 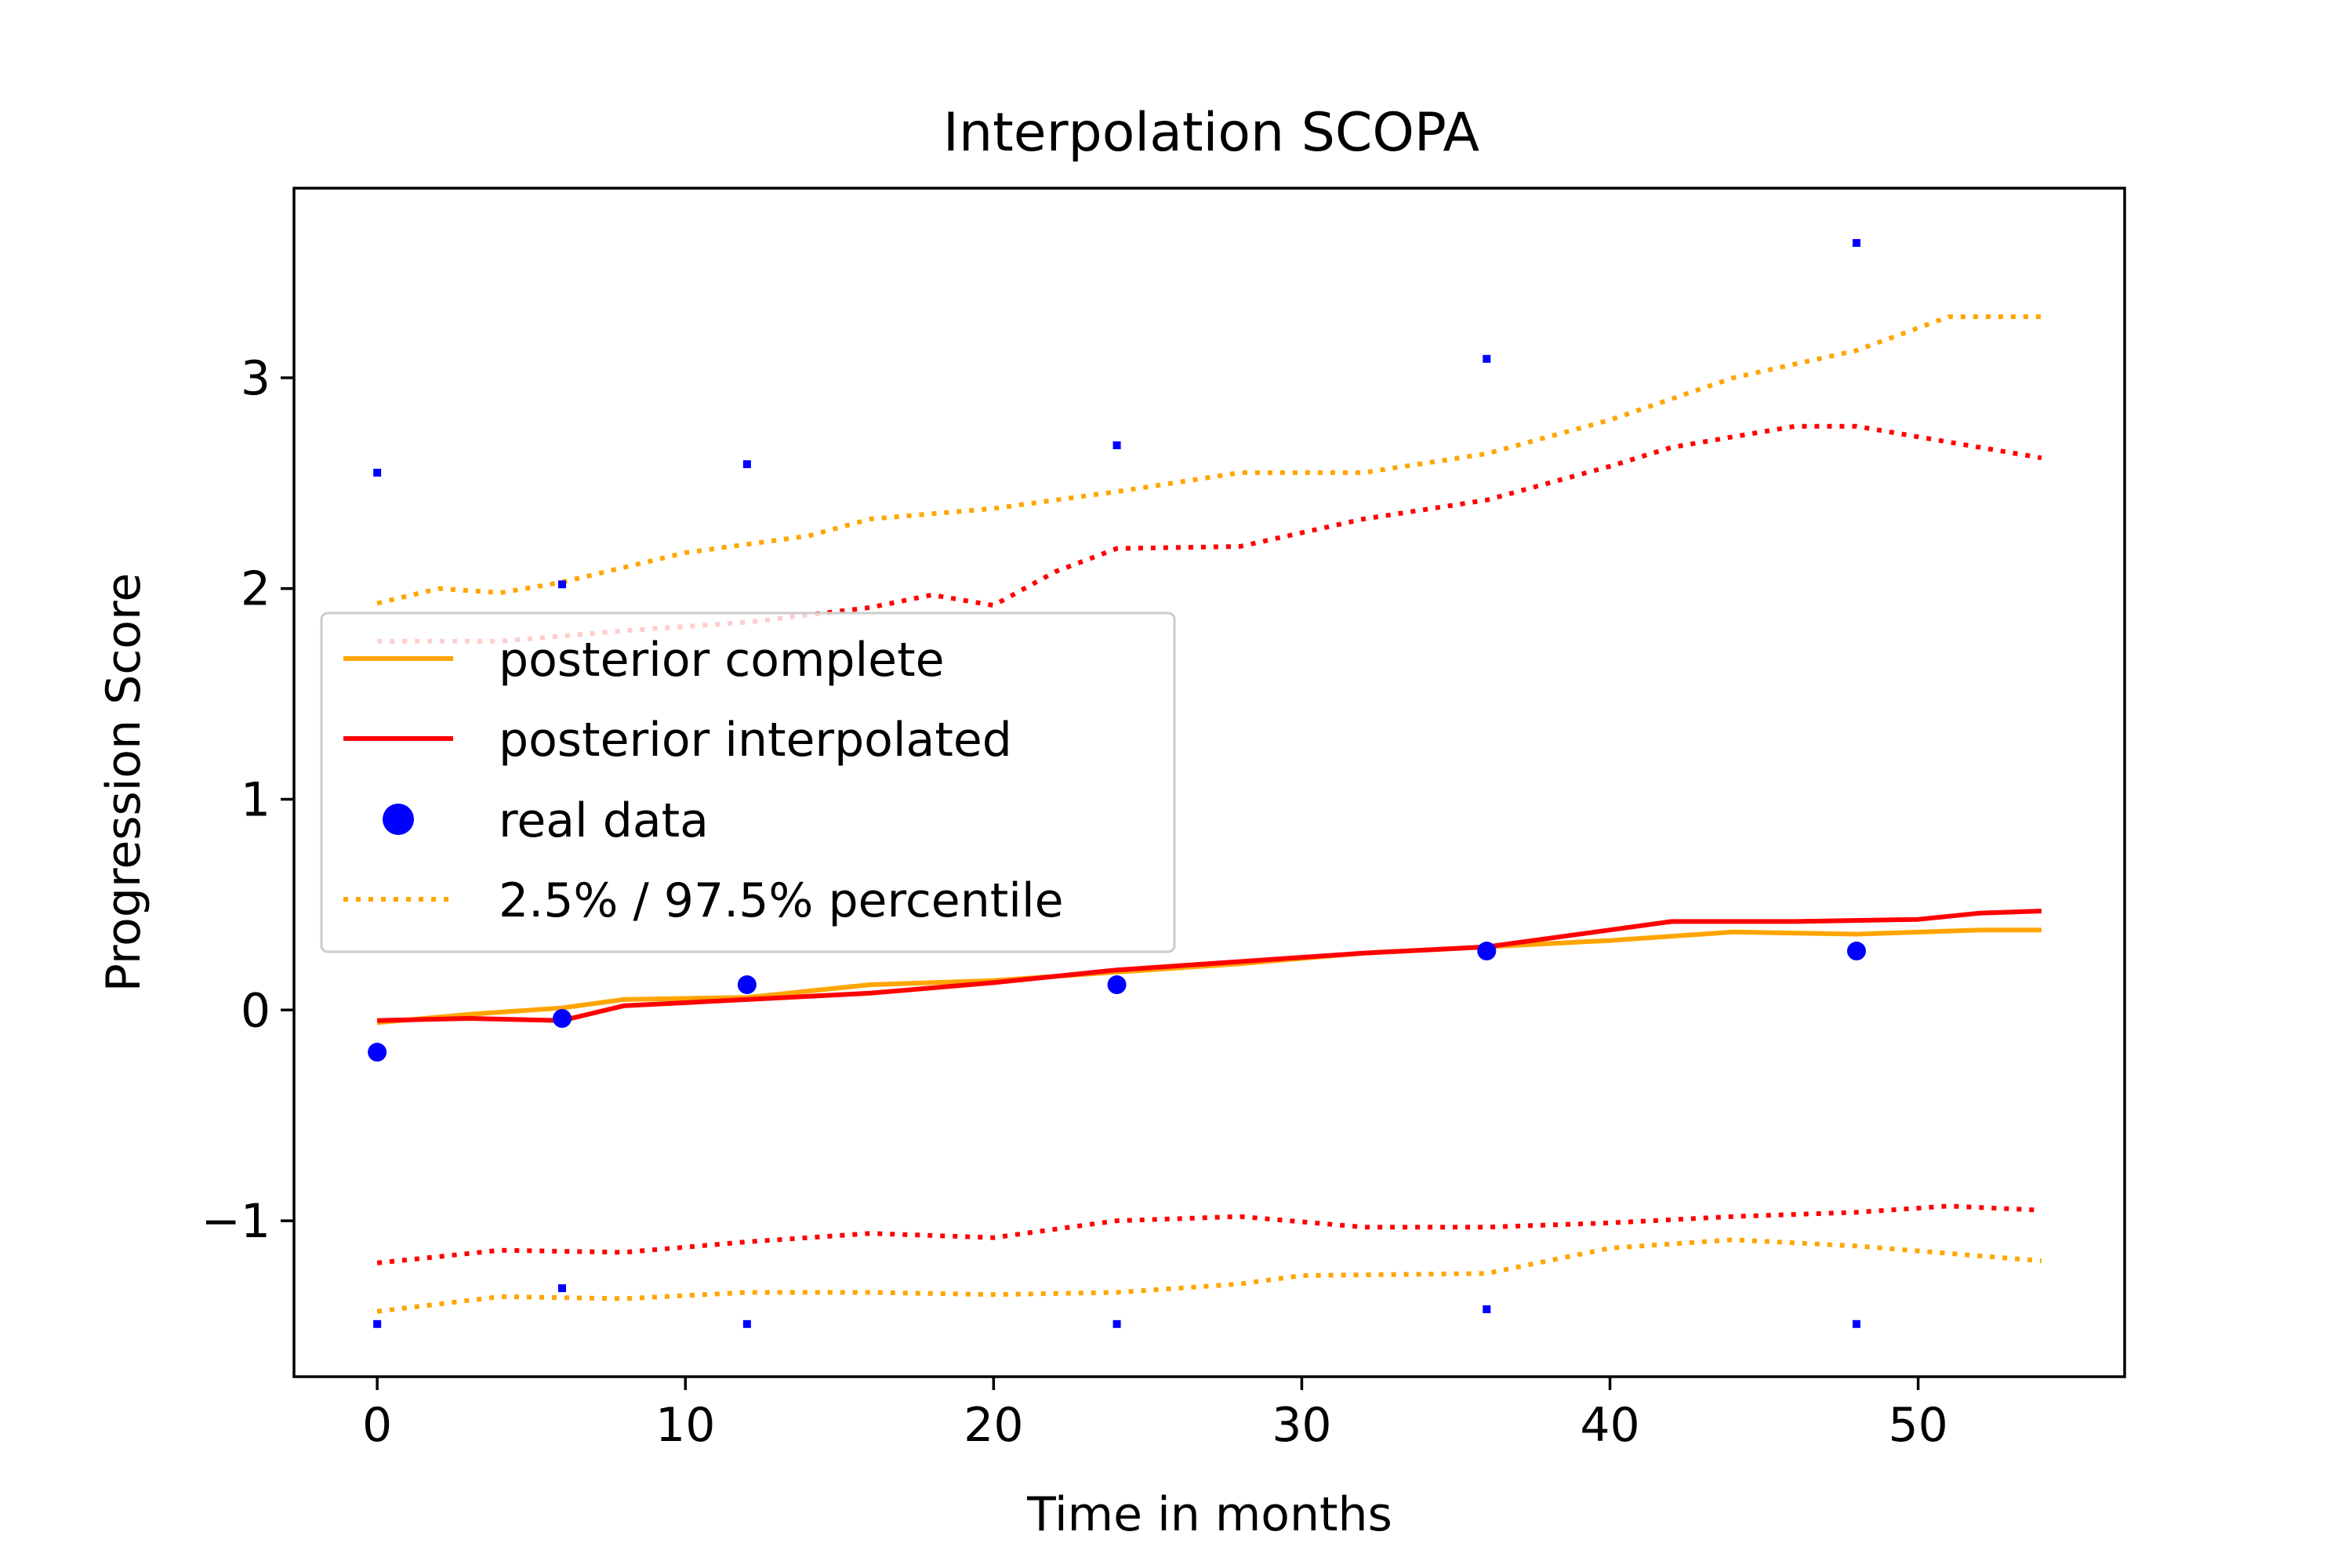 What do you see at coordinates (255, 378) in the screenshot?
I see `y-tick-label: 3` at bounding box center [255, 378].